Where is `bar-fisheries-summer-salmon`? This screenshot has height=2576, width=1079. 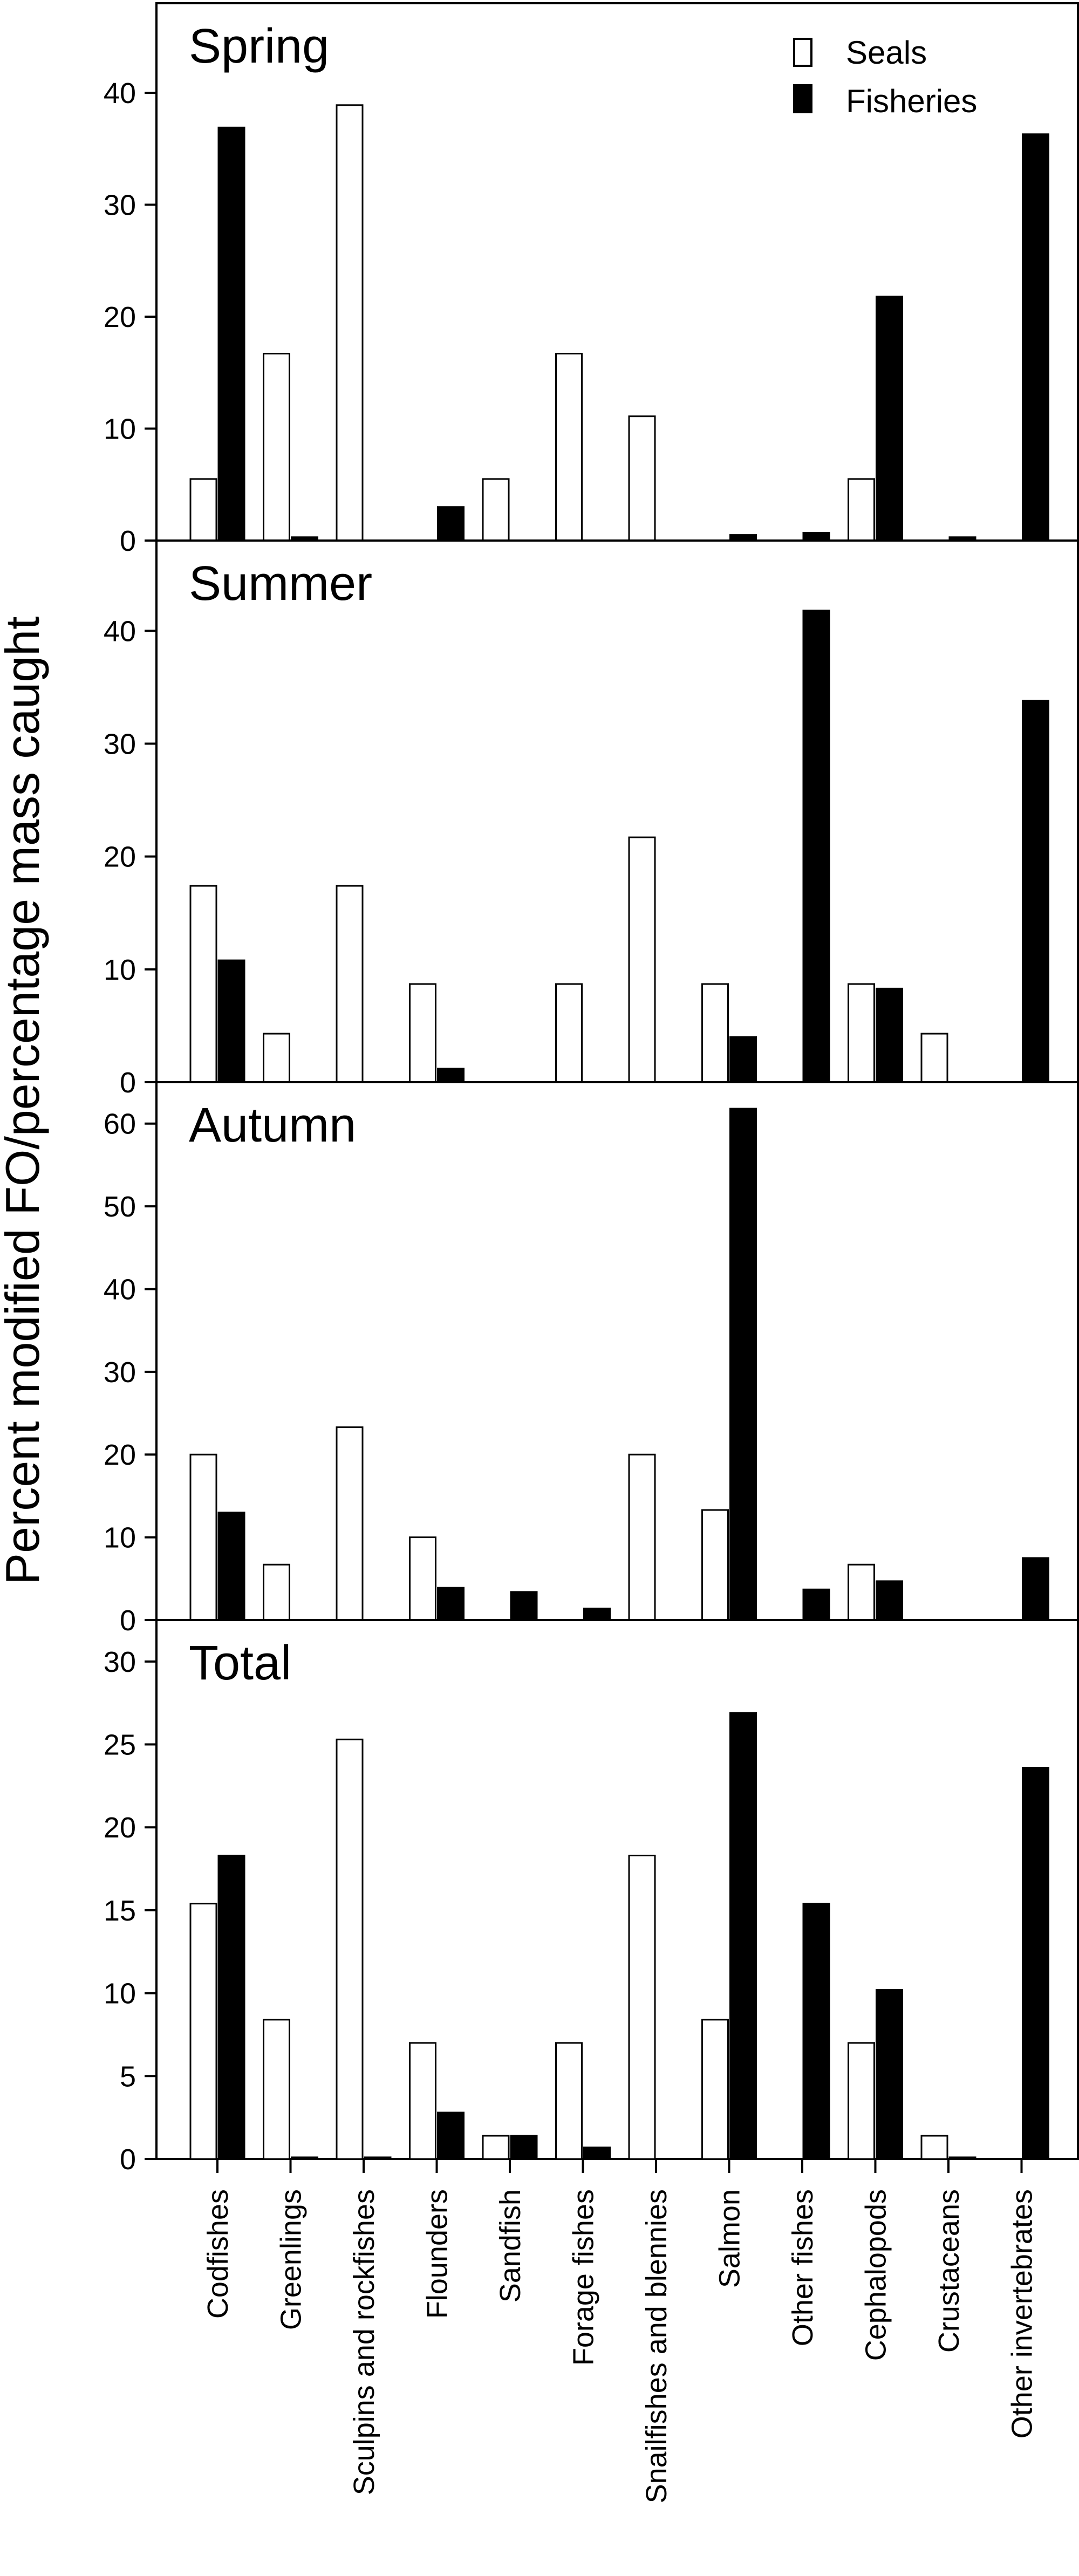 bar-fisheries-summer-salmon is located at coordinates (743, 1059).